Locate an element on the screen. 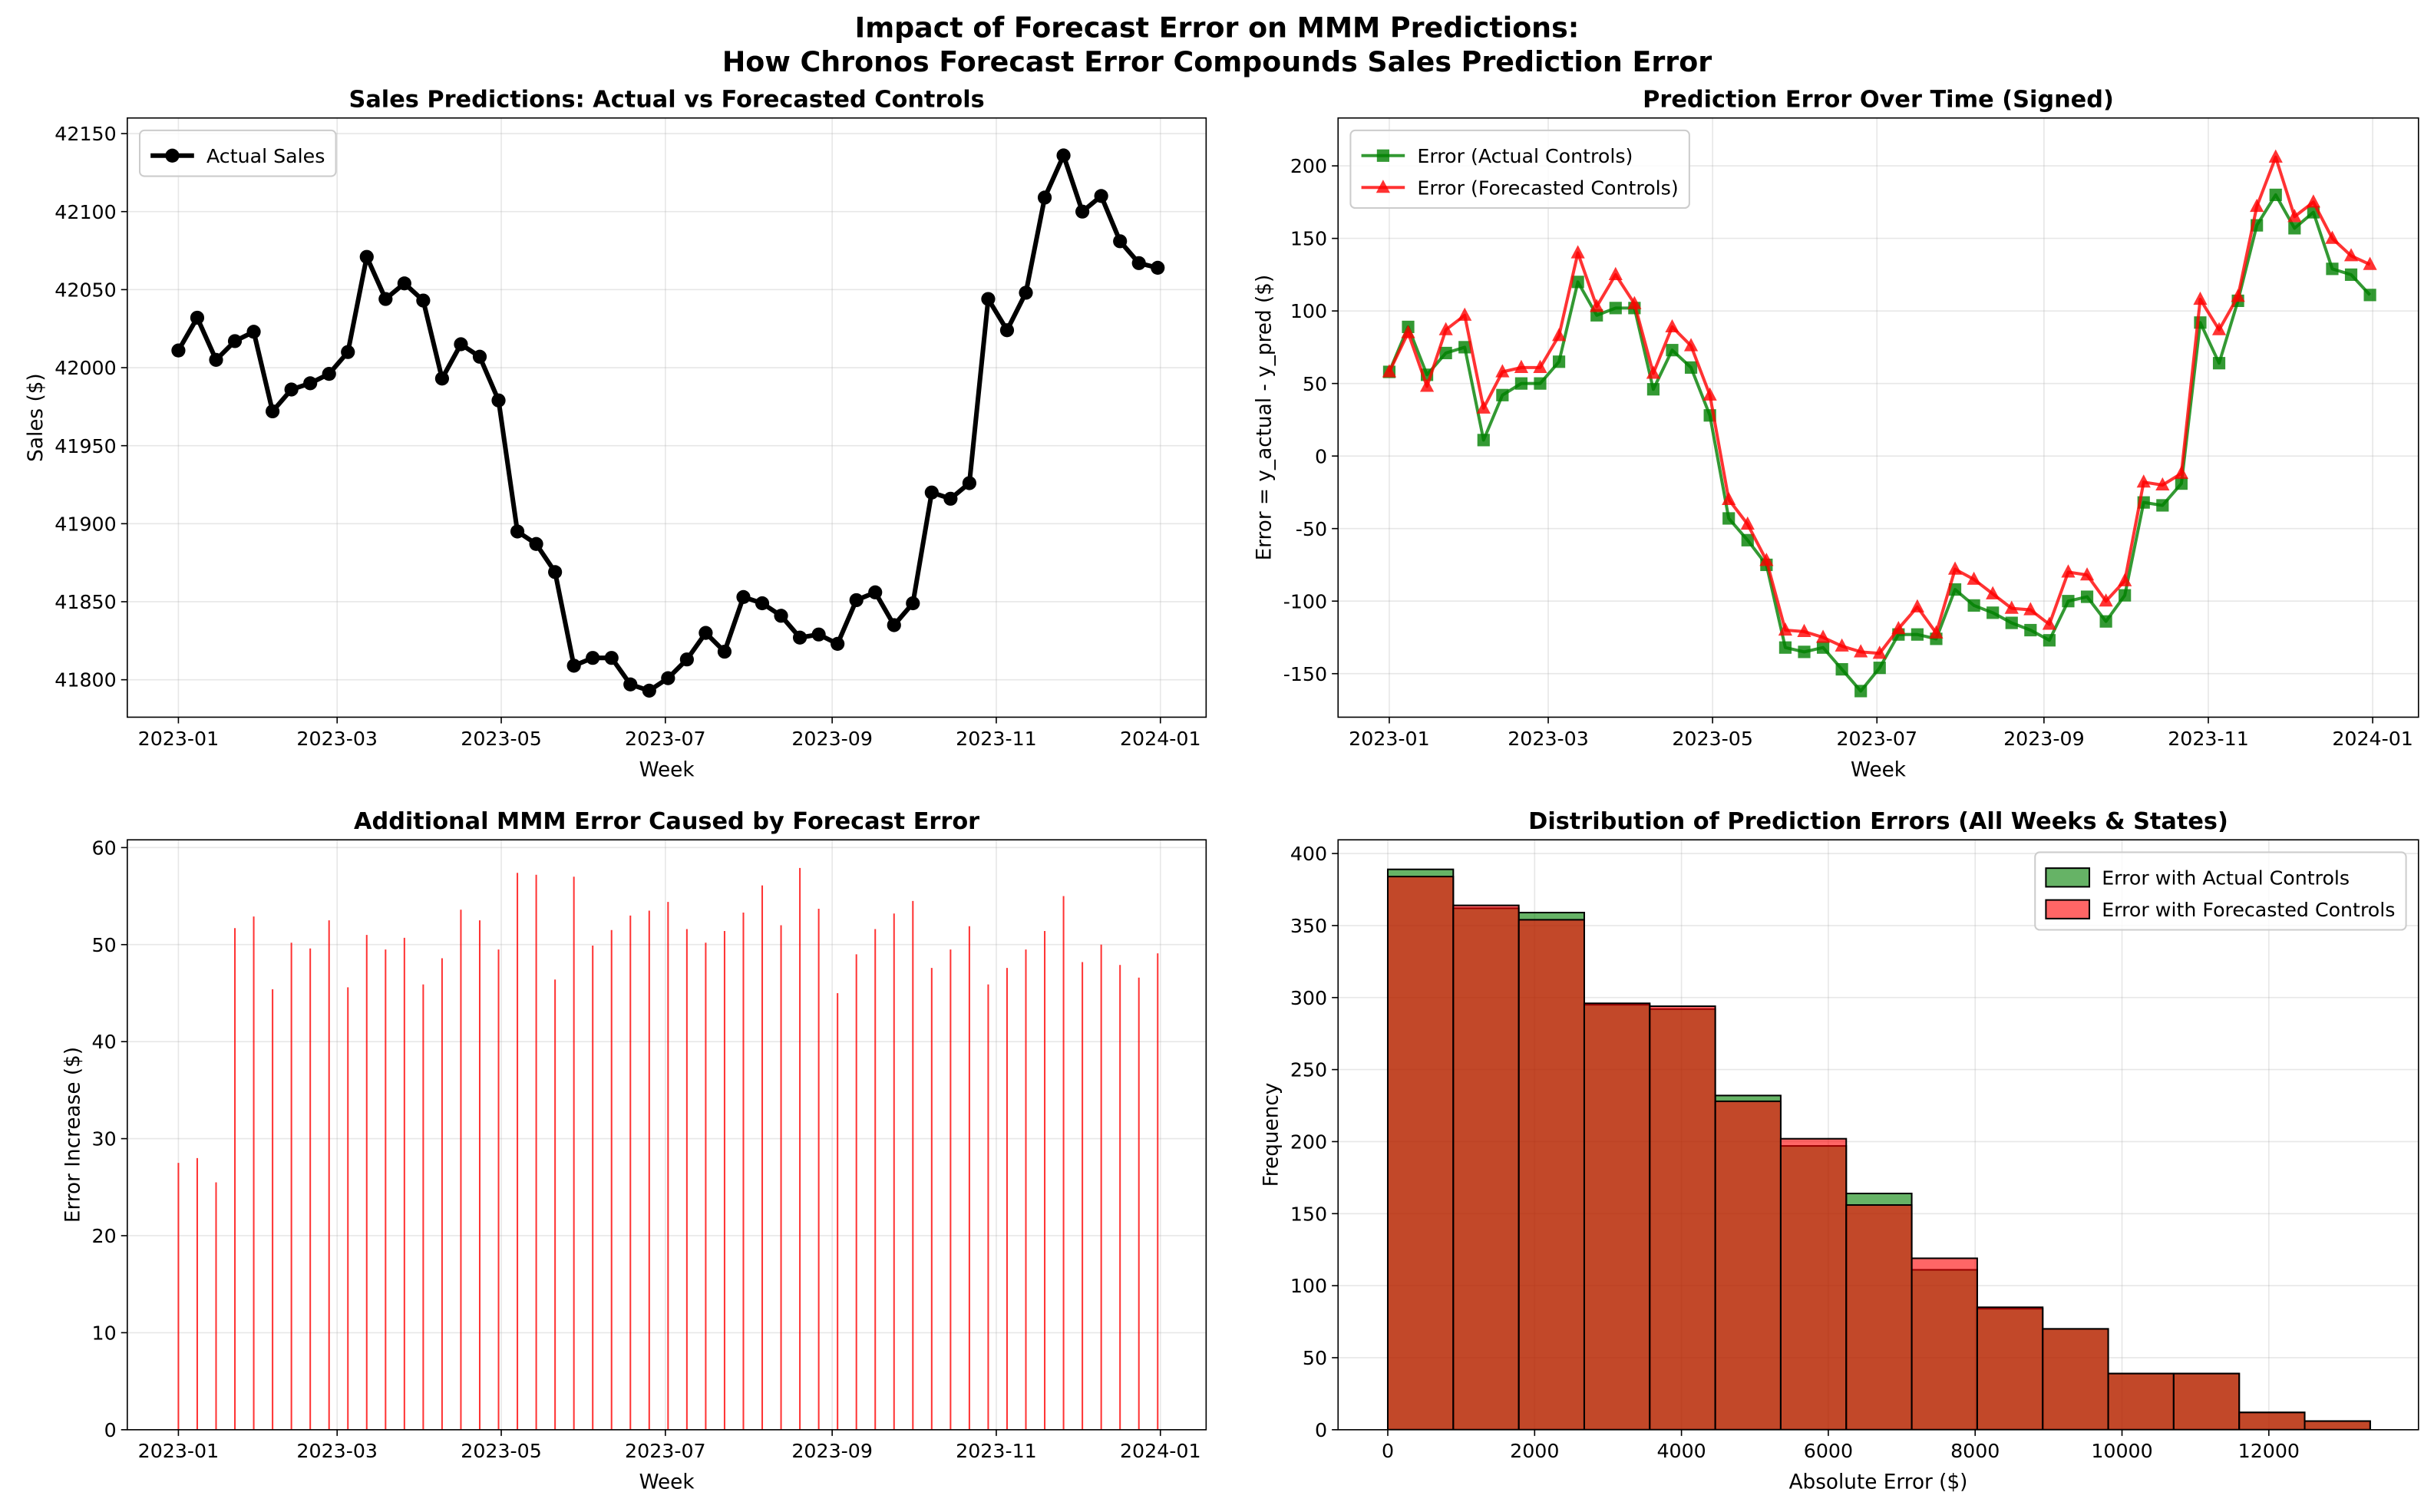 The image size is (2434, 1512). x-tick-label: 8000 is located at coordinates (1975, 1451).